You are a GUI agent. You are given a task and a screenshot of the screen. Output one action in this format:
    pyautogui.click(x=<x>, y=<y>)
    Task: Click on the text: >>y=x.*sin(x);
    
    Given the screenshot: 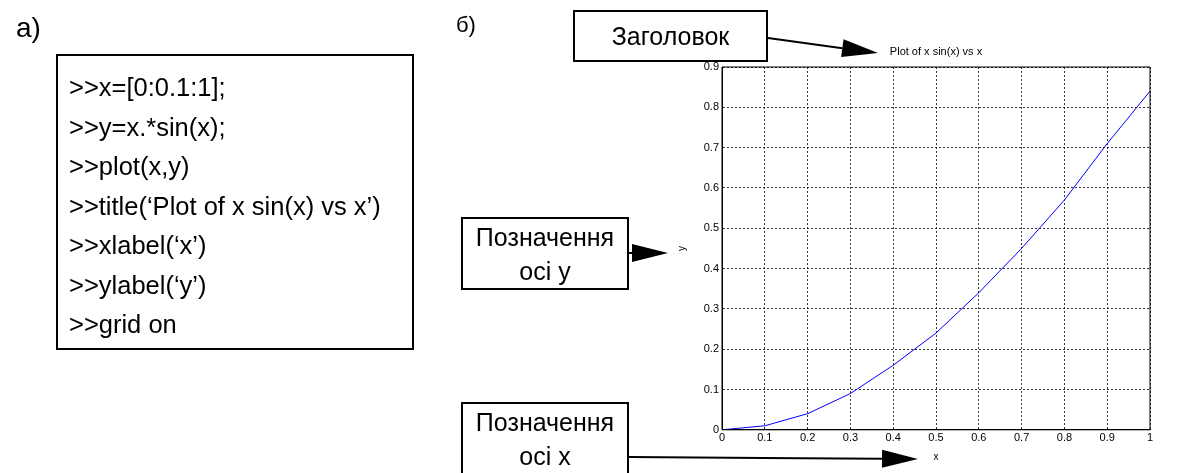 What is the action you would take?
    pyautogui.click(x=148, y=127)
    